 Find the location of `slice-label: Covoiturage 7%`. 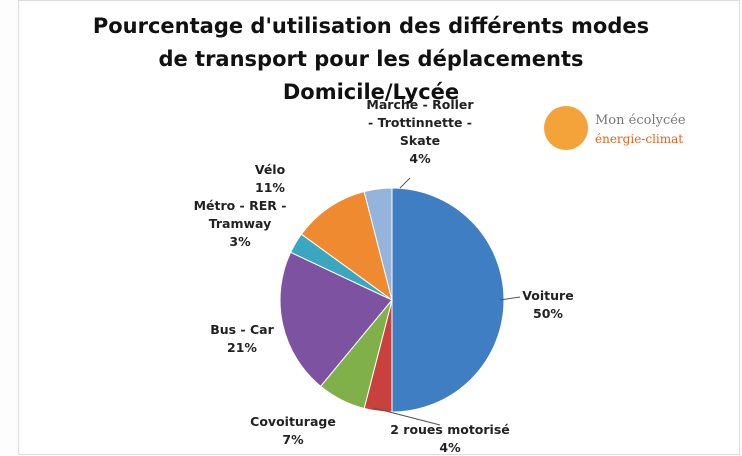

slice-label: Covoiturage 7% is located at coordinates (293, 431).